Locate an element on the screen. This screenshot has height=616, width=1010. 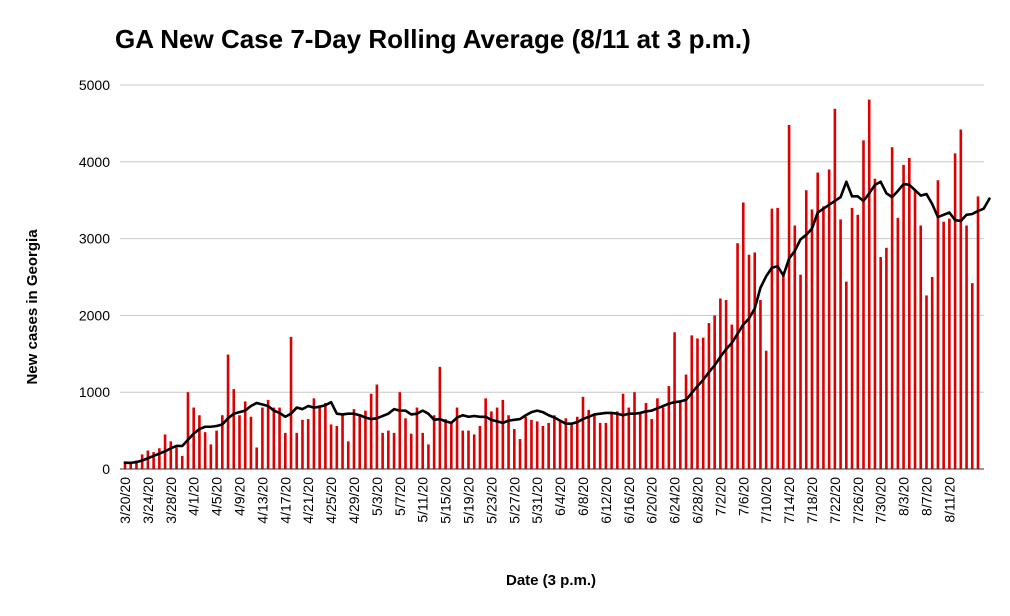
x-tick-label: 6/20/20 is located at coordinates (652, 500).